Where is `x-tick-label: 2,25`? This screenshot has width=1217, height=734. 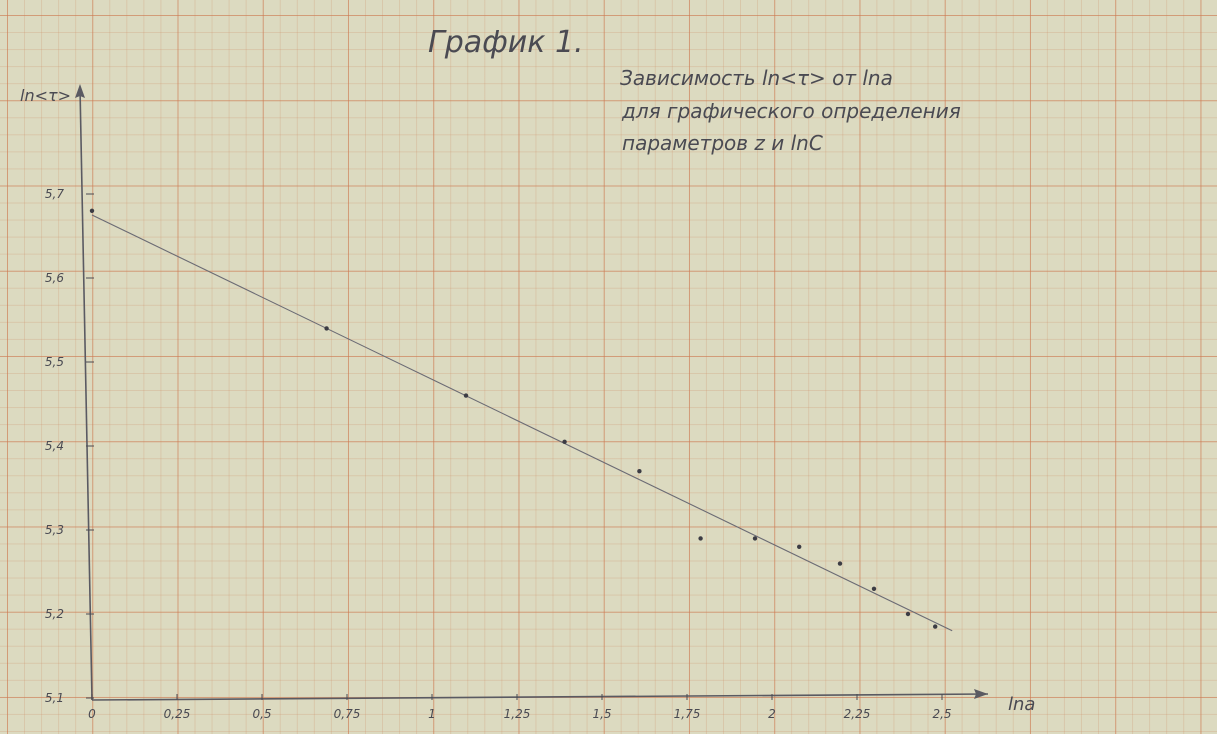 x-tick-label: 2,25 is located at coordinates (857, 714).